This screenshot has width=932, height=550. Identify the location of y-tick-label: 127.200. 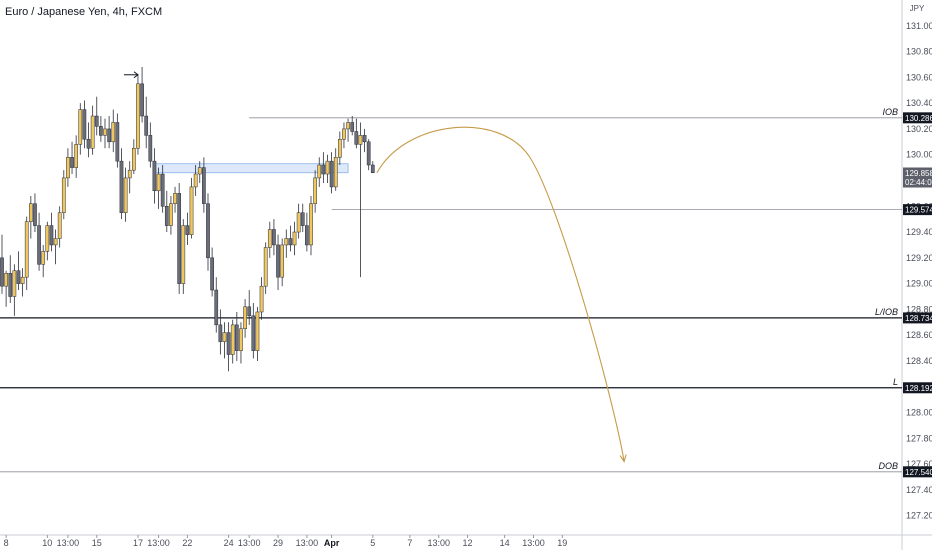
(919, 516).